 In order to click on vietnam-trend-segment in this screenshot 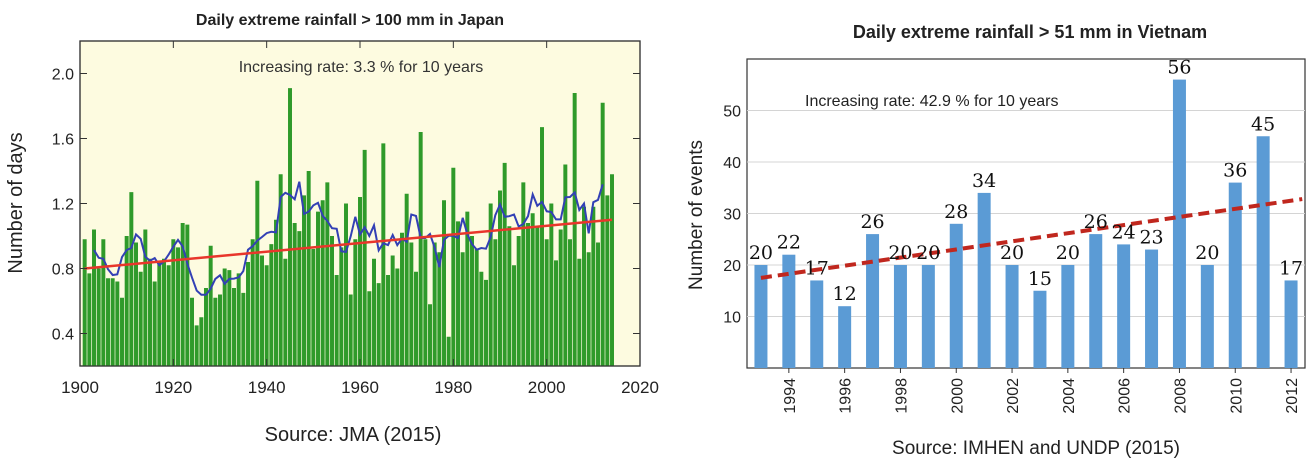, I will do `click(1031, 238)`.